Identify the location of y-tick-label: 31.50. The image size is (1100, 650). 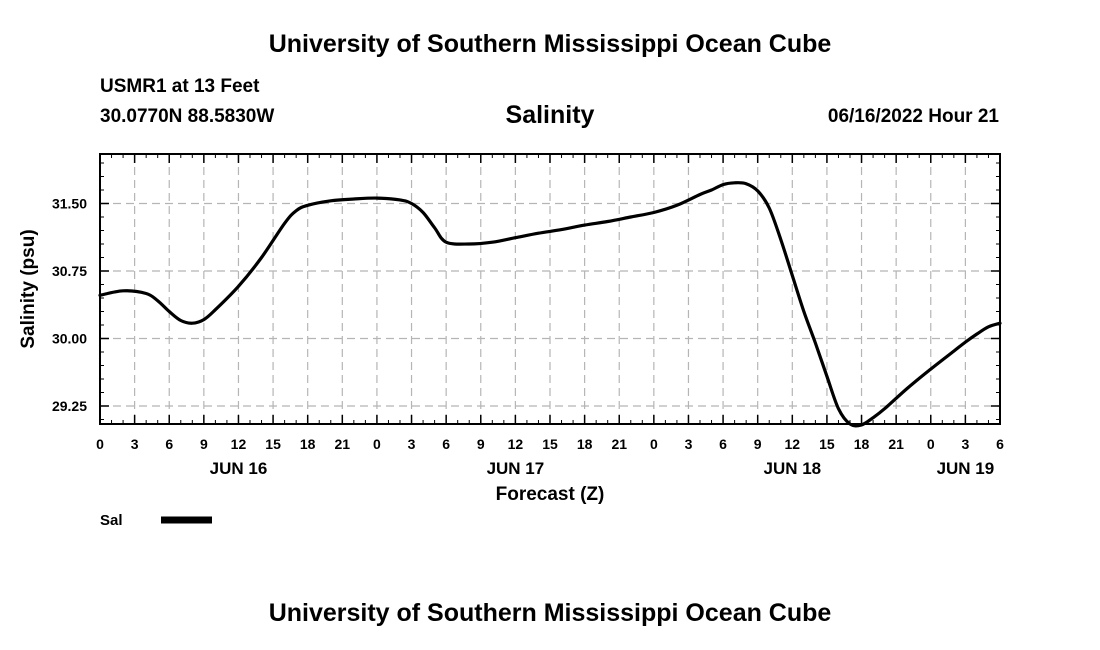
(69, 204).